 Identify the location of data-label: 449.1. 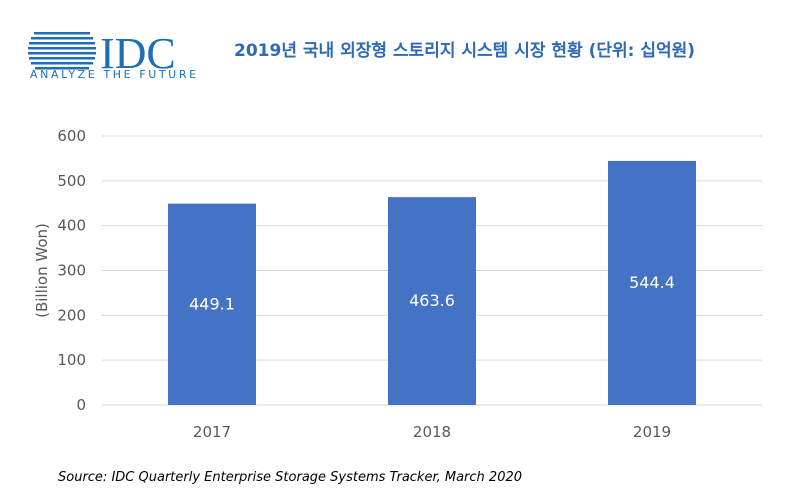
(212, 303).